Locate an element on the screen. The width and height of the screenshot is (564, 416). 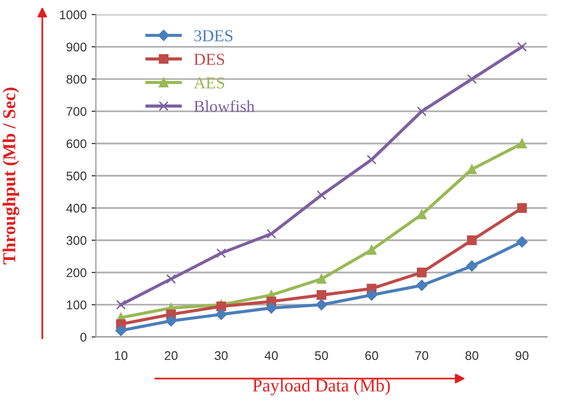
x-tick-label: 60 is located at coordinates (371, 355).